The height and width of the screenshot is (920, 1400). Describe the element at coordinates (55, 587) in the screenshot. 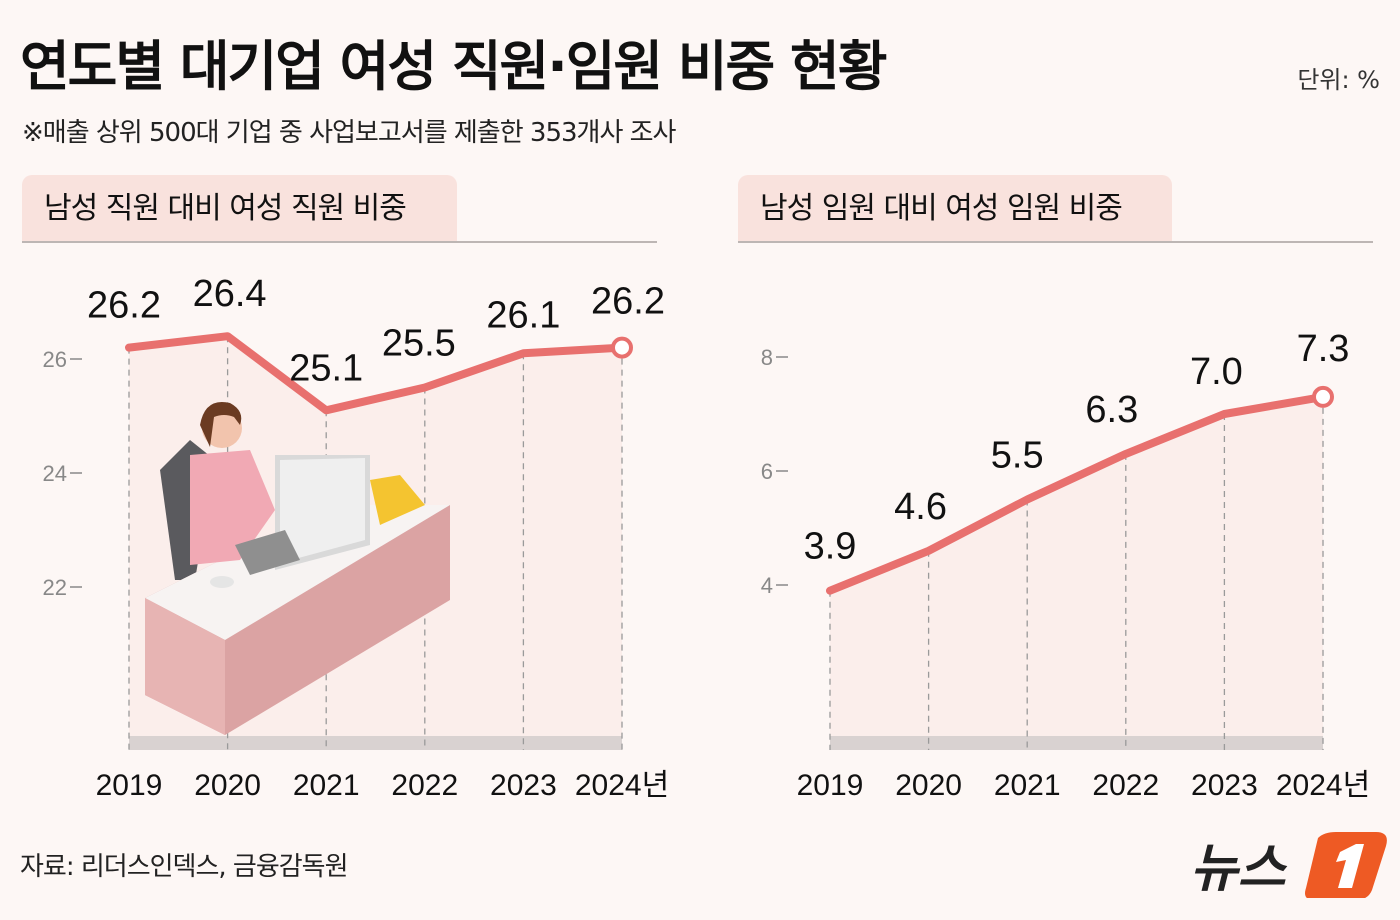

I see `y-tick-label: 22` at that location.